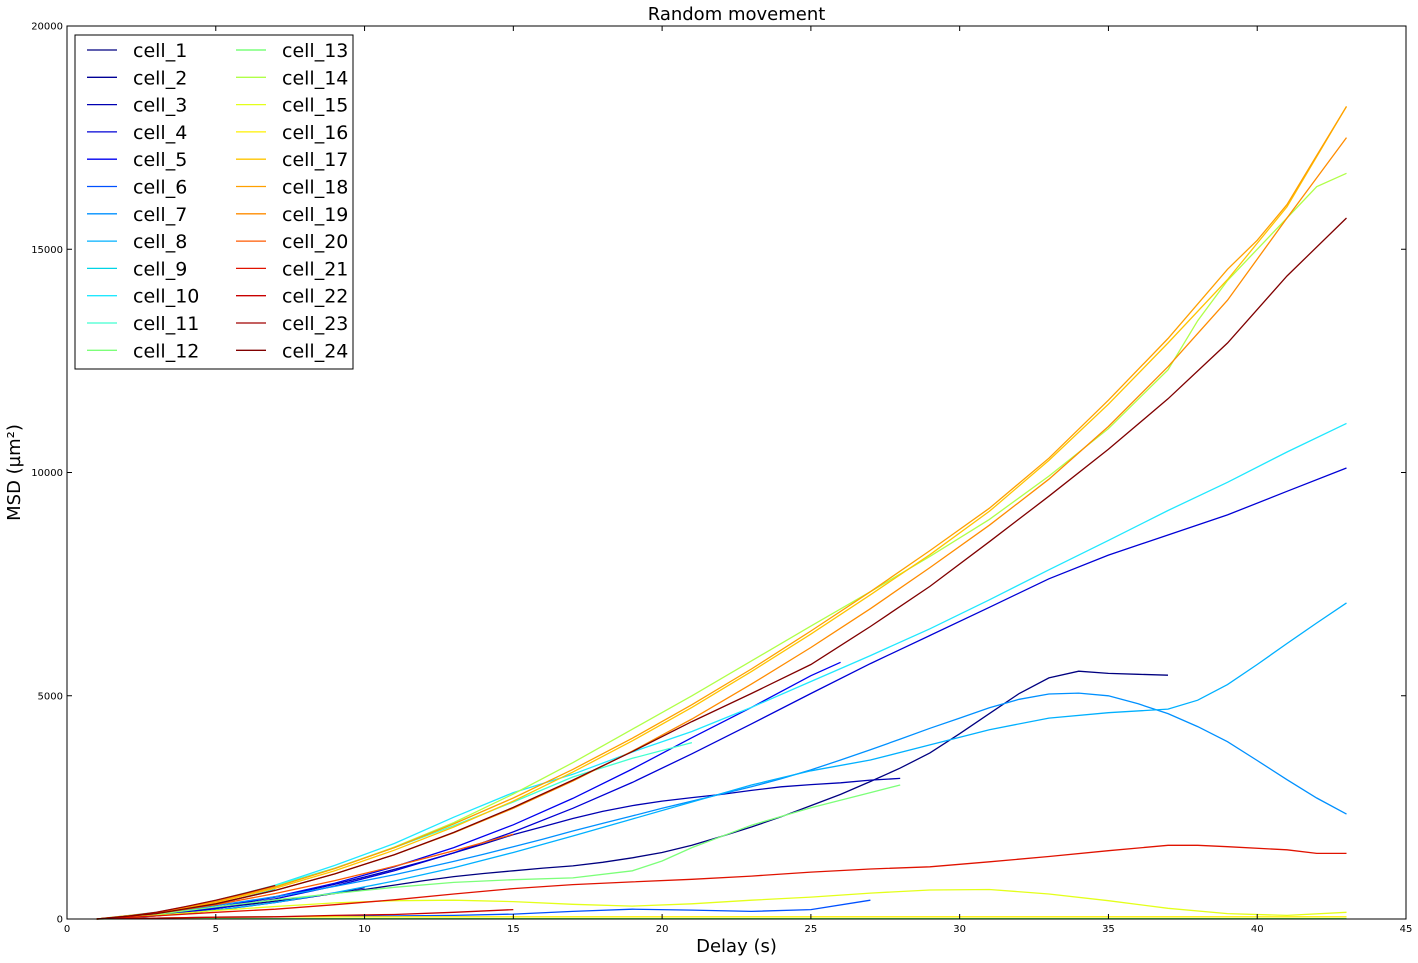 This screenshot has height=963, width=1418. What do you see at coordinates (47, 27) in the screenshot?
I see `y-tick-label: 20000` at bounding box center [47, 27].